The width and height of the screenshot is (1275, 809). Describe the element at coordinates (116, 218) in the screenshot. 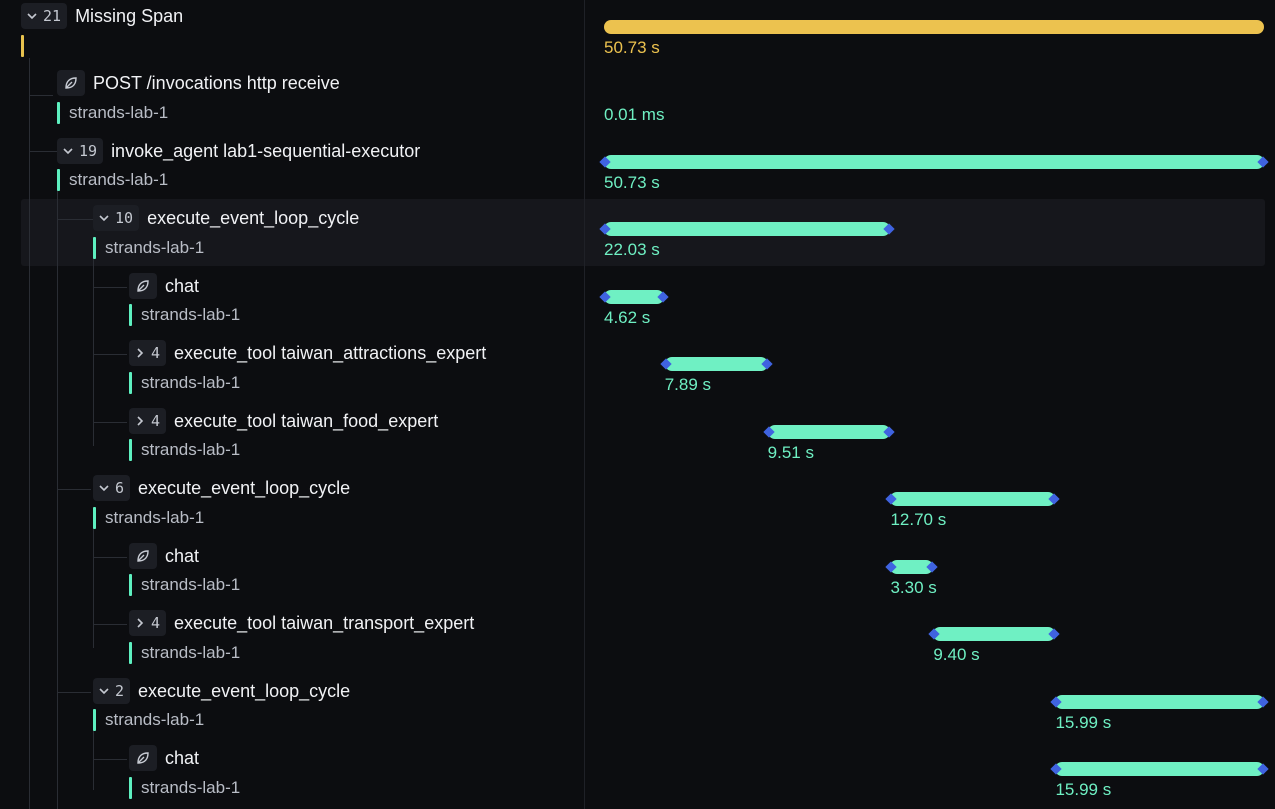

I see `expand-toggle: 10` at that location.